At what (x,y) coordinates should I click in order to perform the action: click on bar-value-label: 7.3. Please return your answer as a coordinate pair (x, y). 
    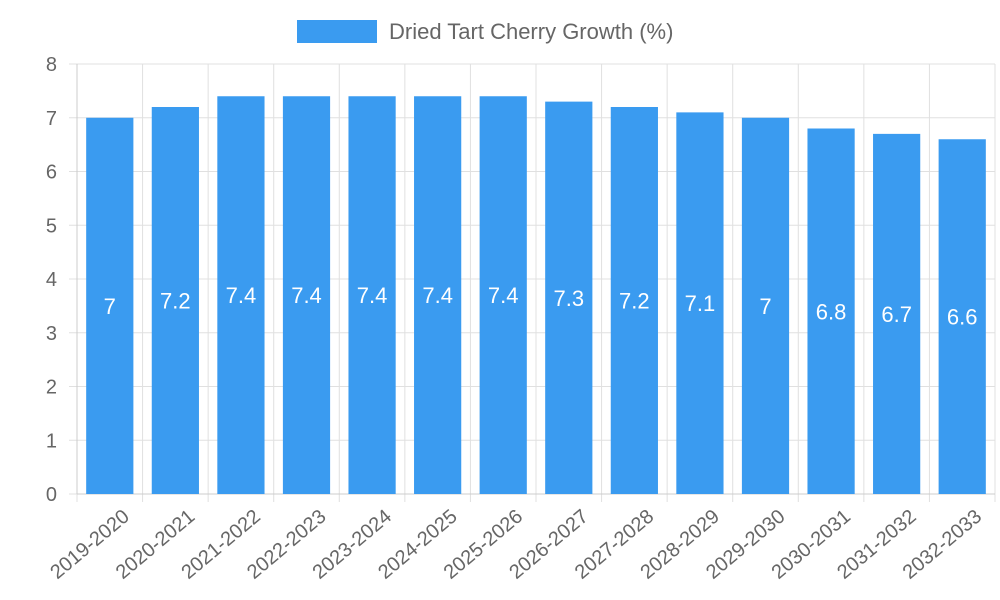
    Looking at the image, I should click on (568, 298).